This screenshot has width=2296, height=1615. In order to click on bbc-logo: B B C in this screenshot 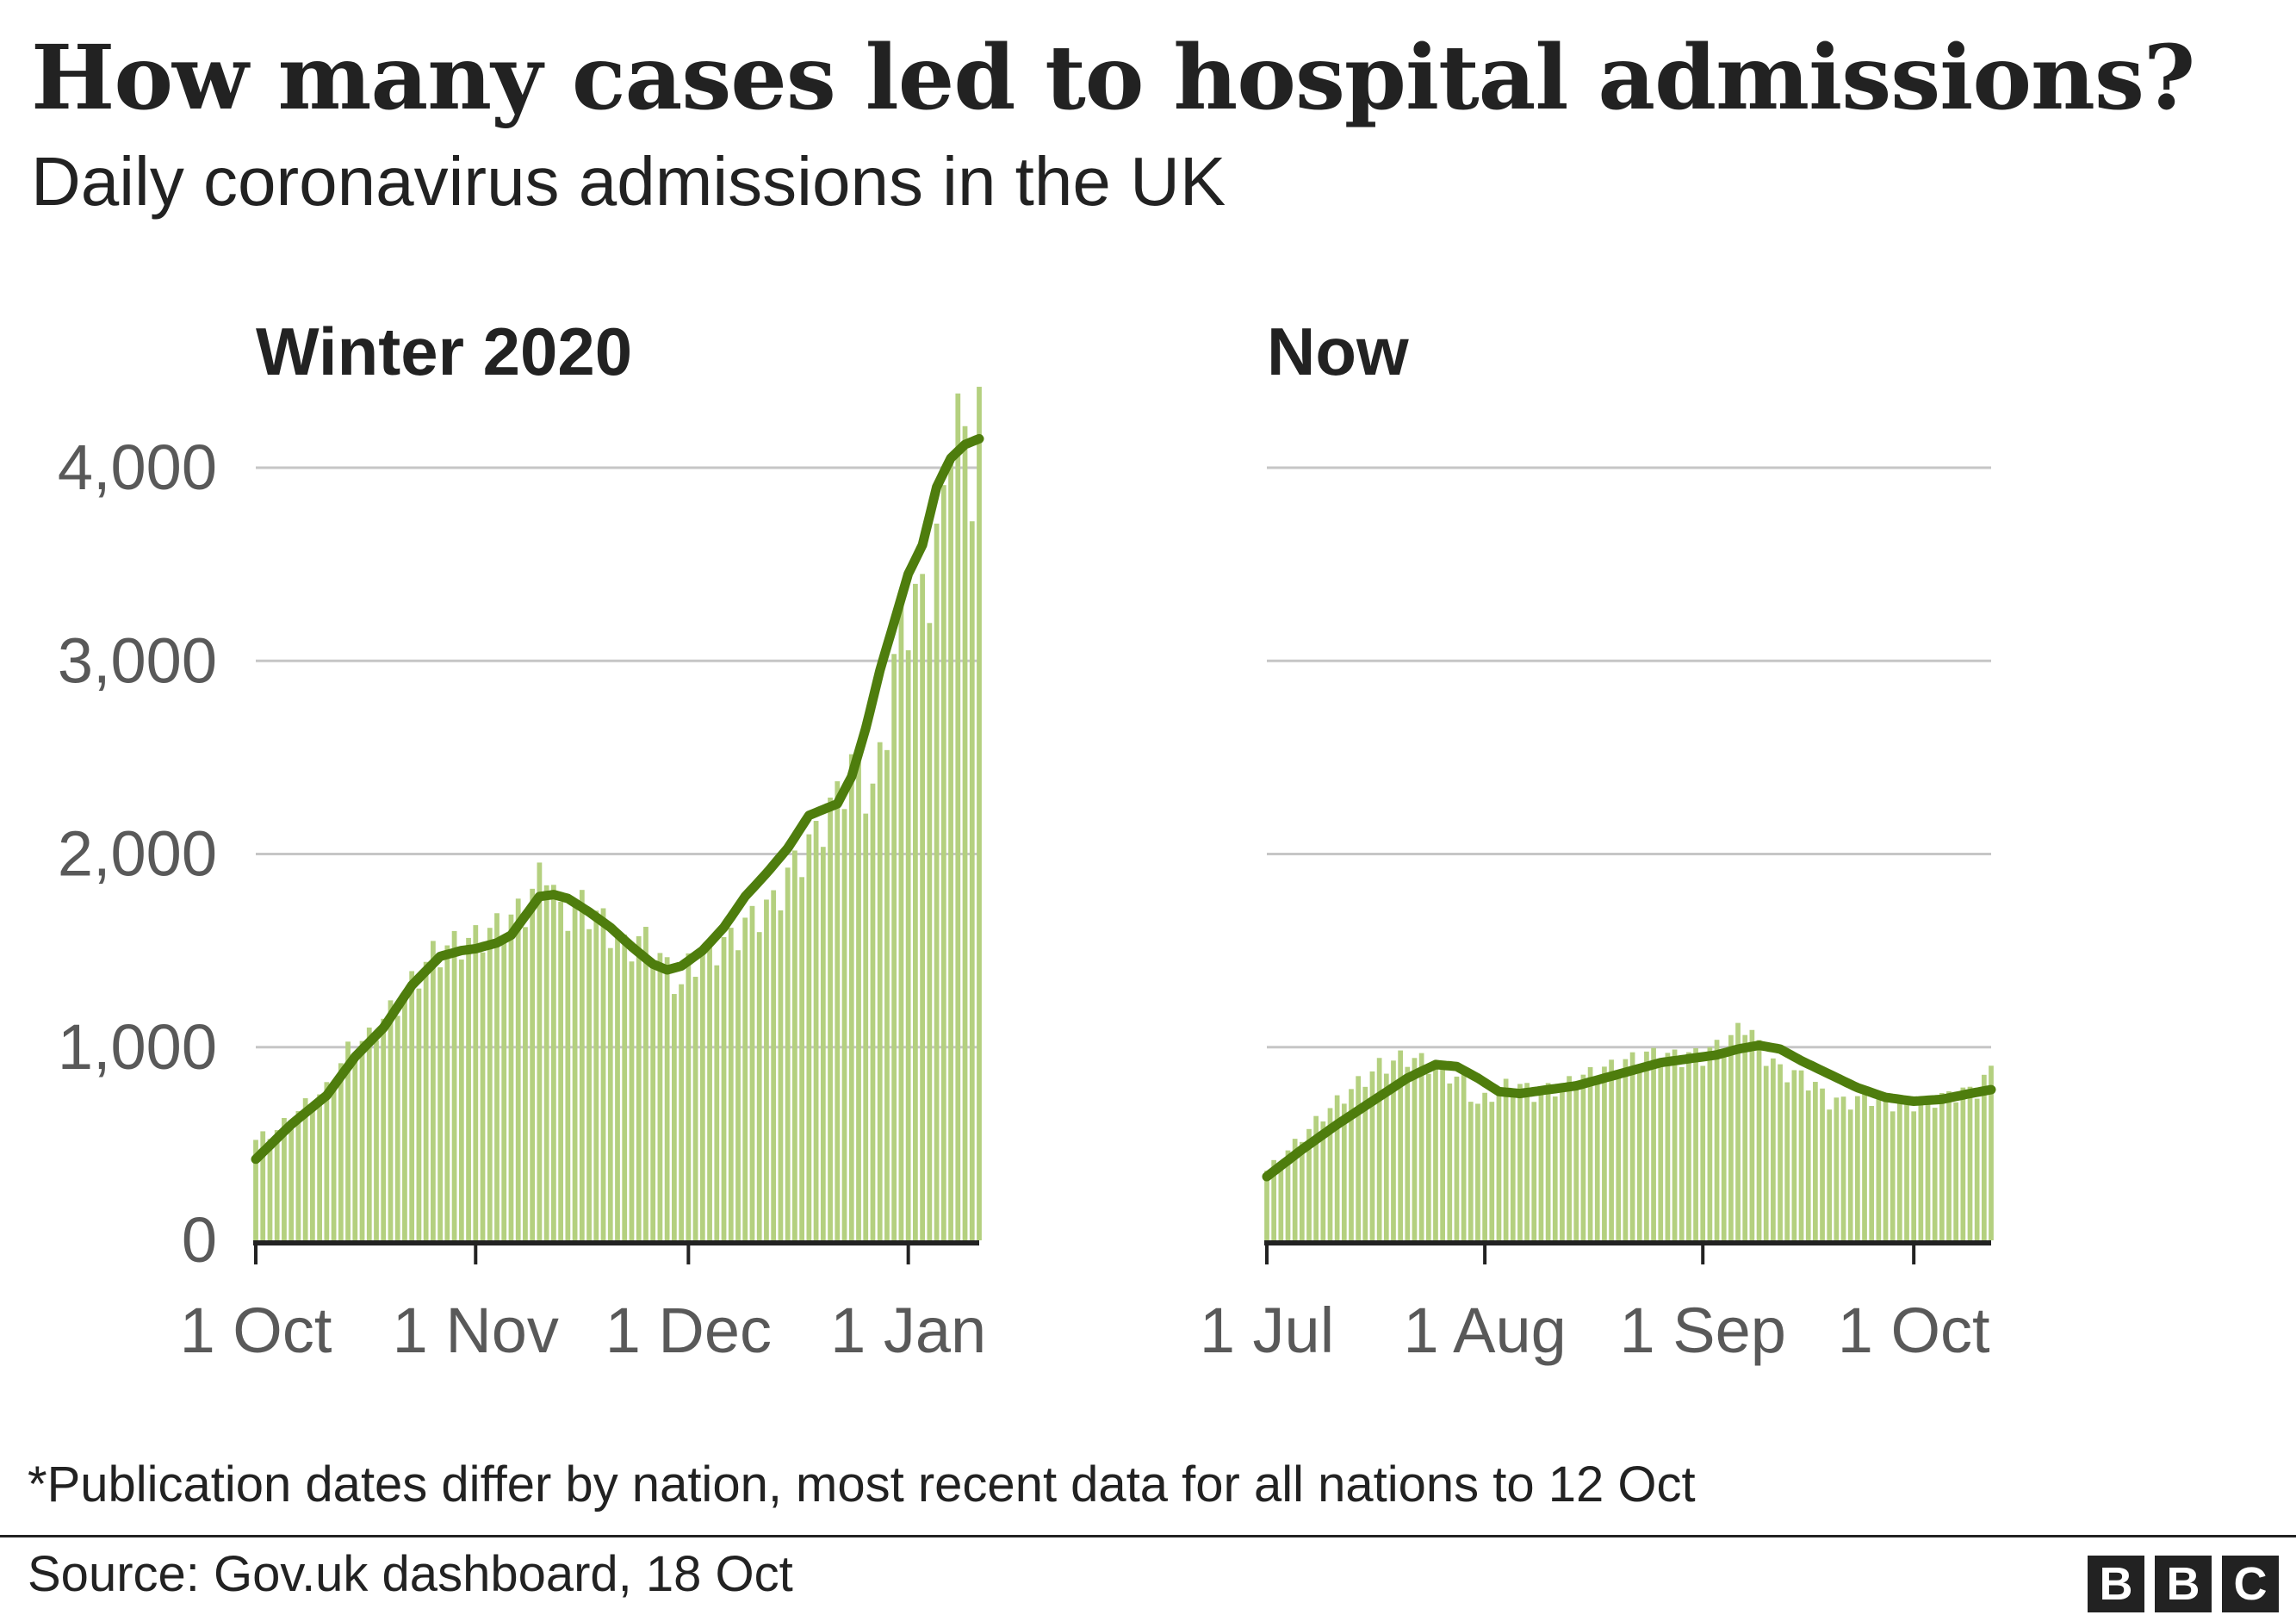, I will do `click(2183, 1584)`.